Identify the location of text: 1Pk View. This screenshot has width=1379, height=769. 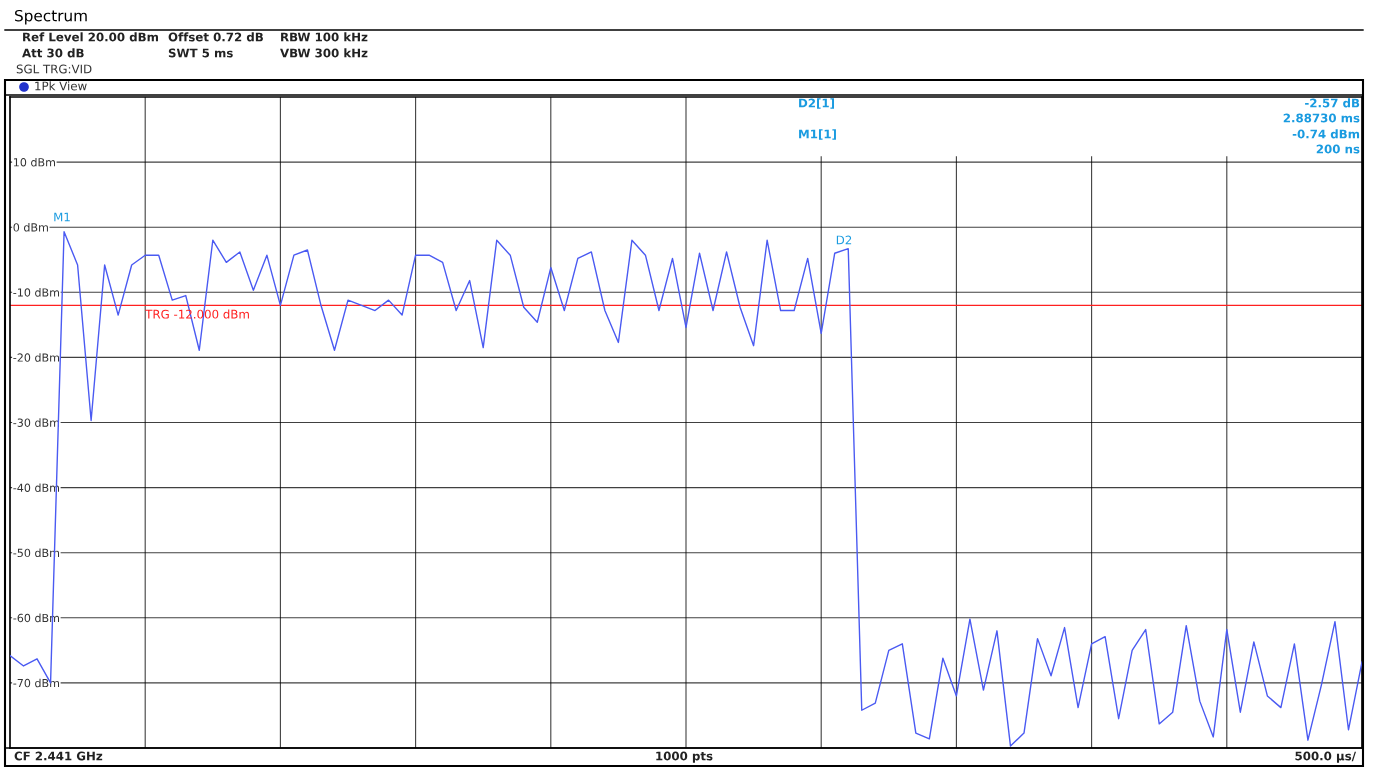
(61, 86).